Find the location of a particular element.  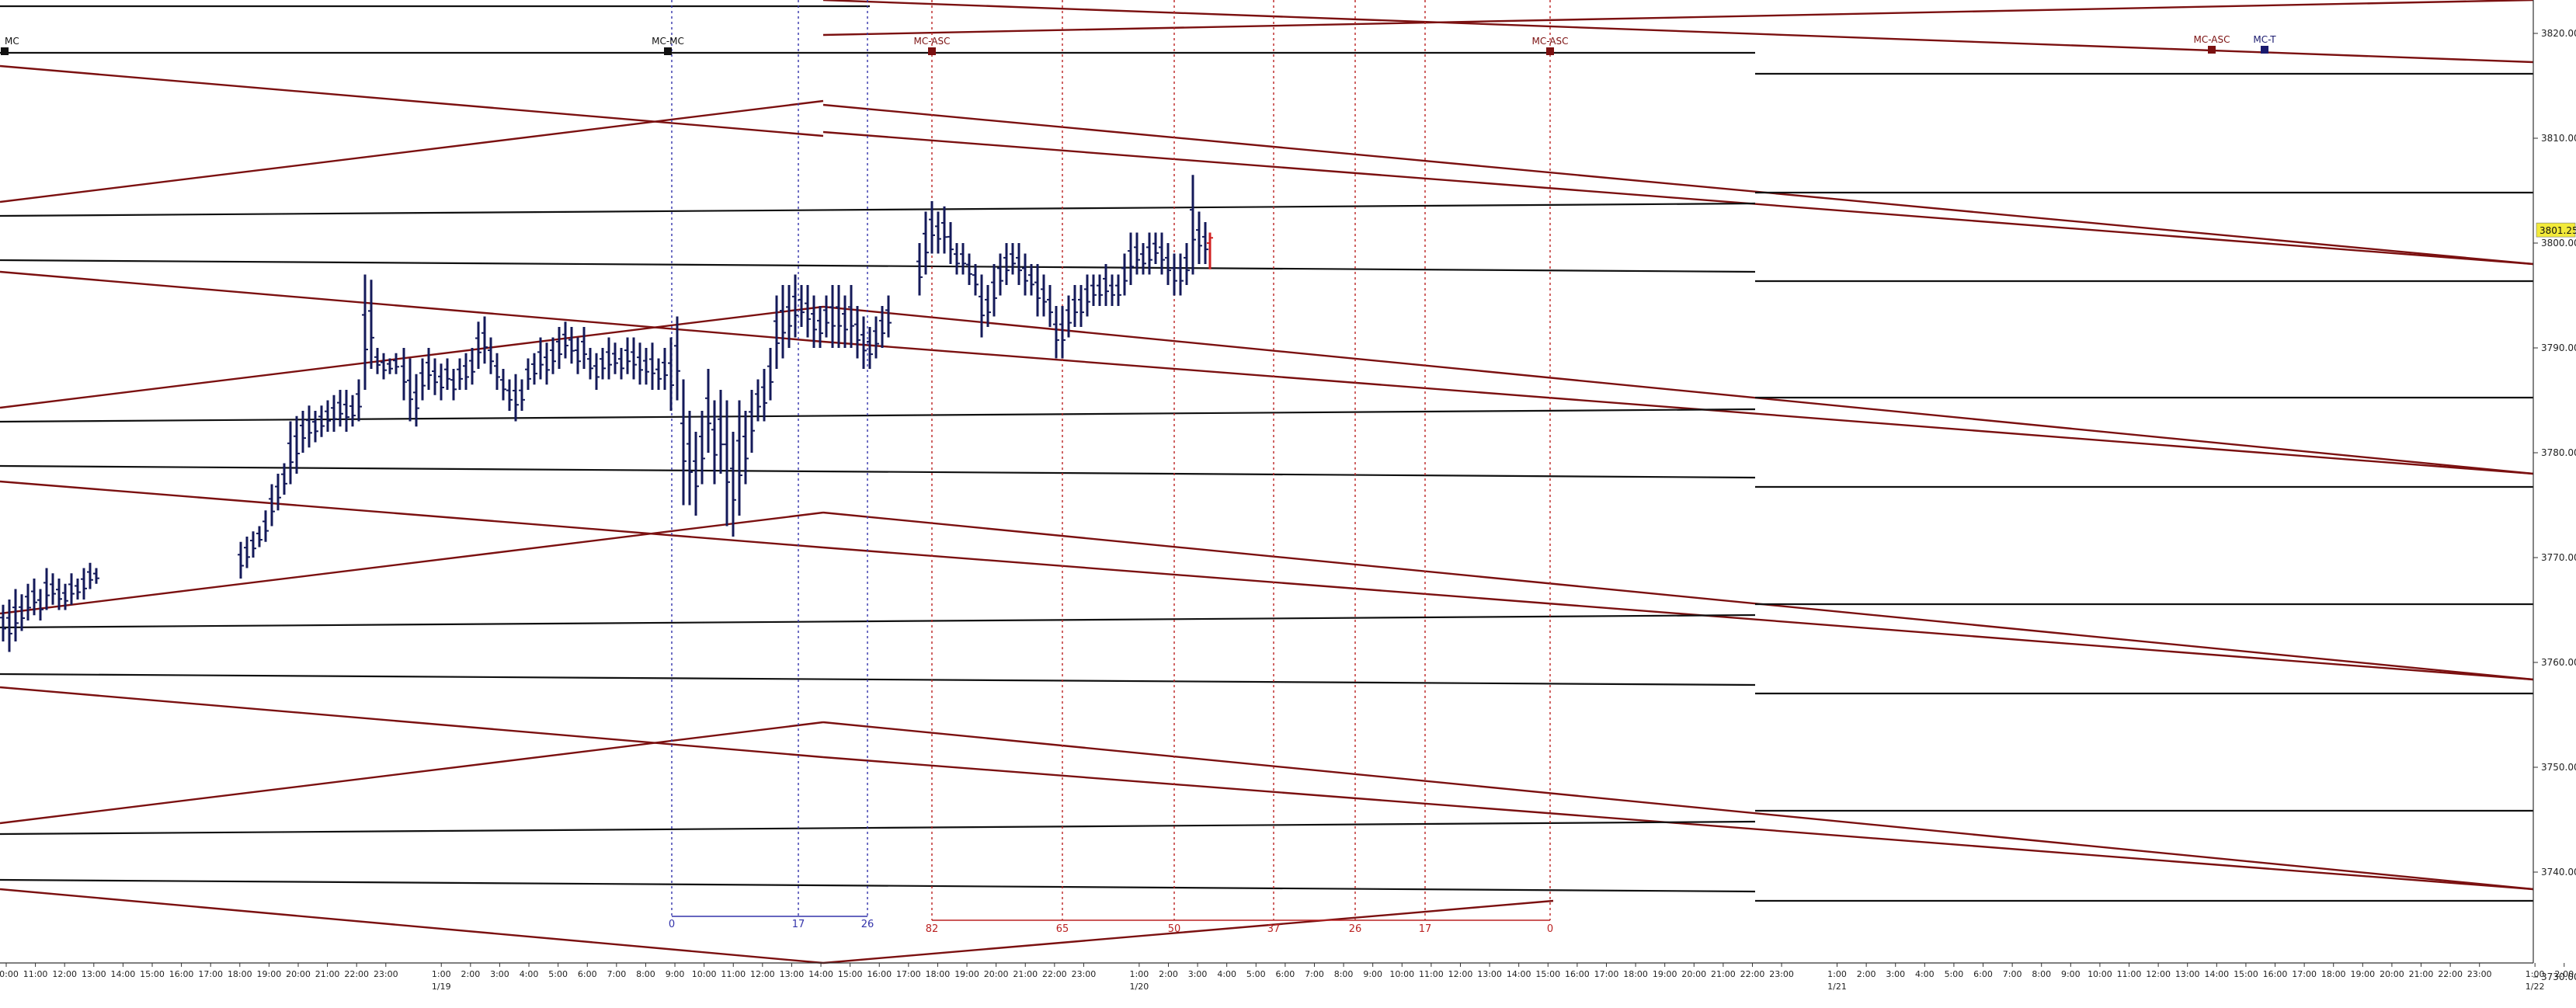

y-tick-label: 3800.00 is located at coordinates (2558, 243).